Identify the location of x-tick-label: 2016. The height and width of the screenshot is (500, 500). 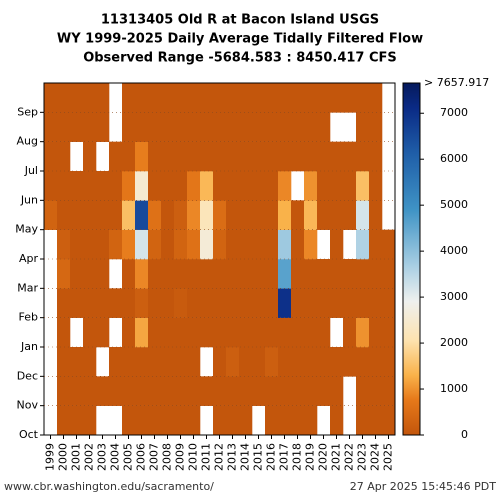
(271, 457).